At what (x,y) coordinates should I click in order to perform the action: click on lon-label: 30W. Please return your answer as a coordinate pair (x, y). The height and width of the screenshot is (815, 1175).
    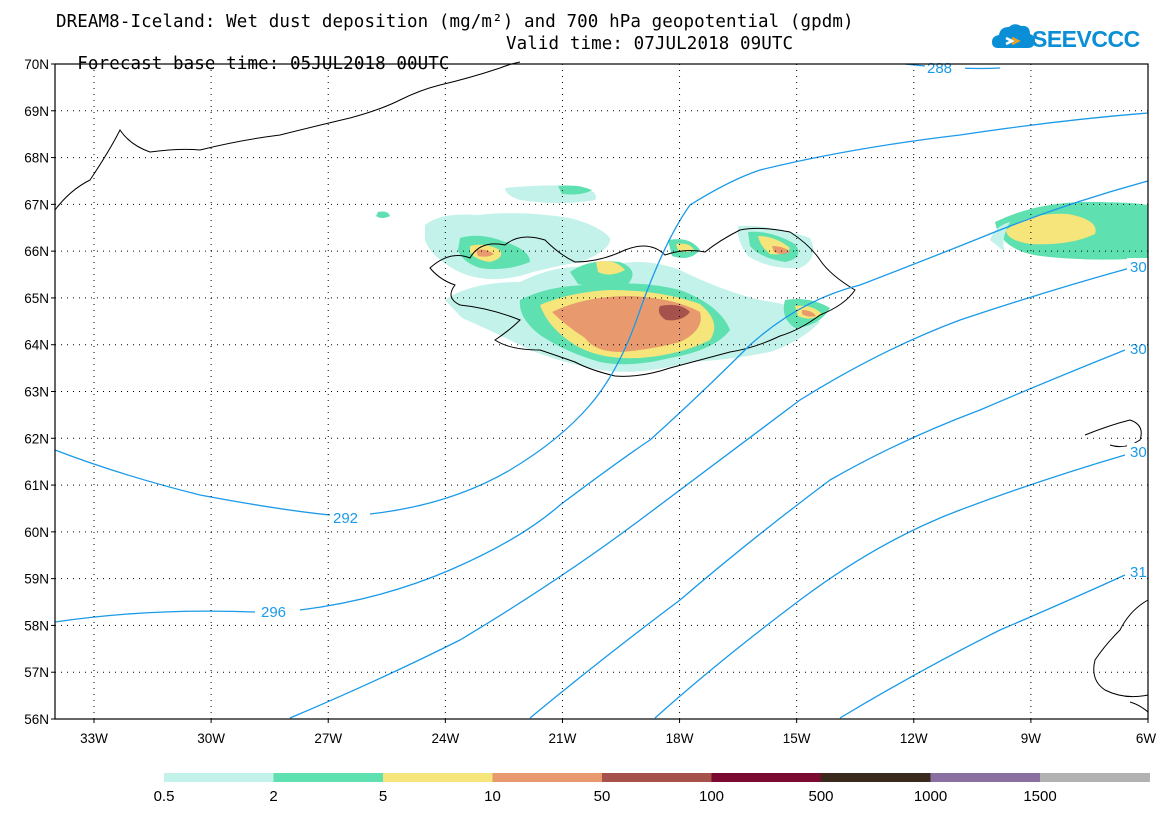
    Looking at the image, I should click on (211, 738).